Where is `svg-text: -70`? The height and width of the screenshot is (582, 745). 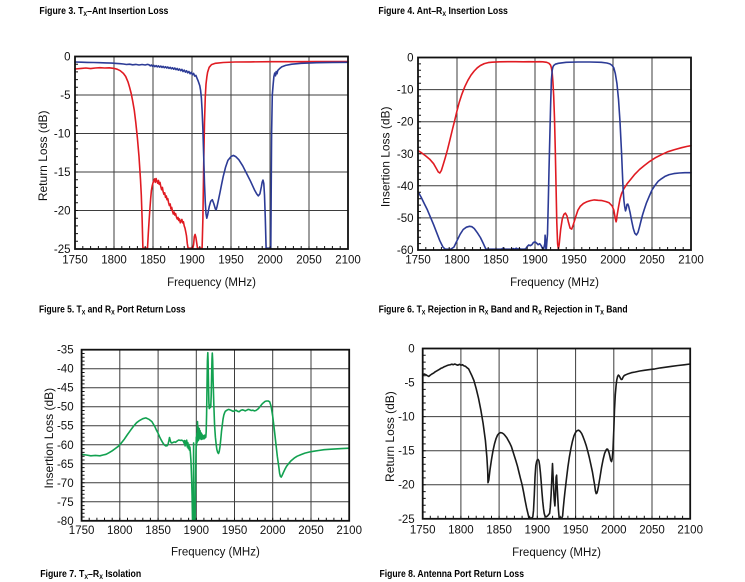 svg-text: -70 is located at coordinates (65, 484).